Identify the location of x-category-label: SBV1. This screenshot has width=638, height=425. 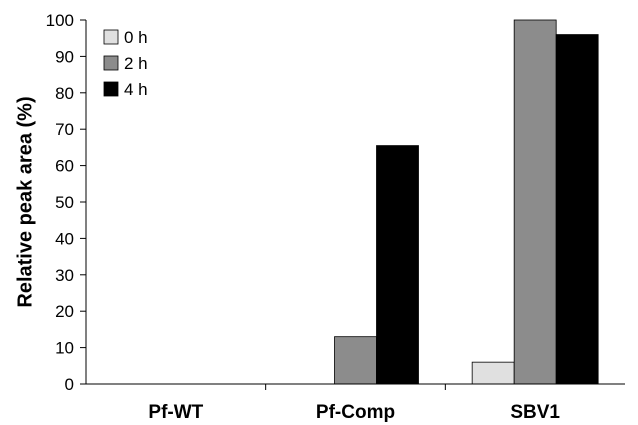
(535, 412).